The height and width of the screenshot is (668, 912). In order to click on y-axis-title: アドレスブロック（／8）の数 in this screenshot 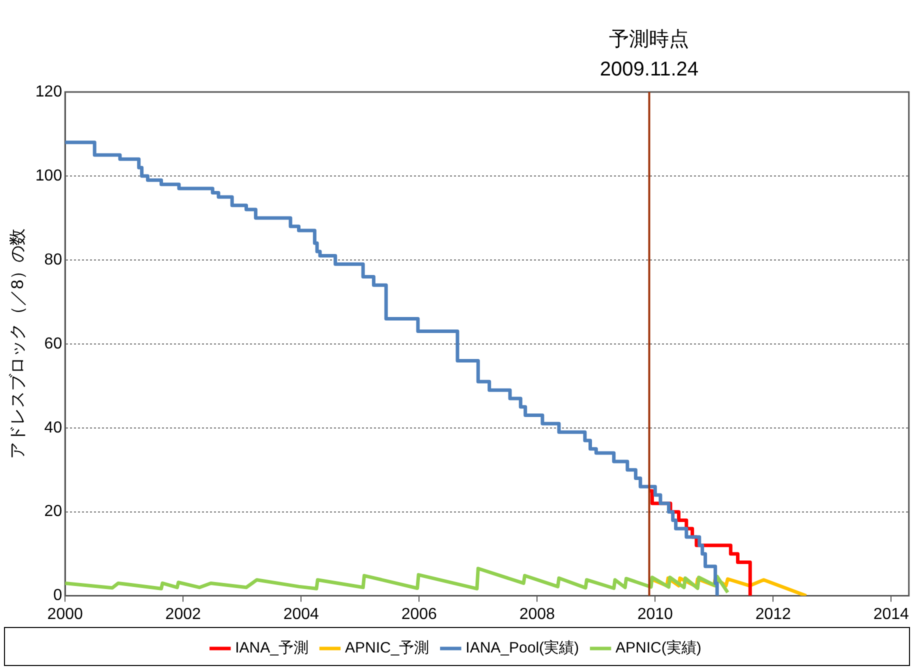, I will do `click(17, 344)`.